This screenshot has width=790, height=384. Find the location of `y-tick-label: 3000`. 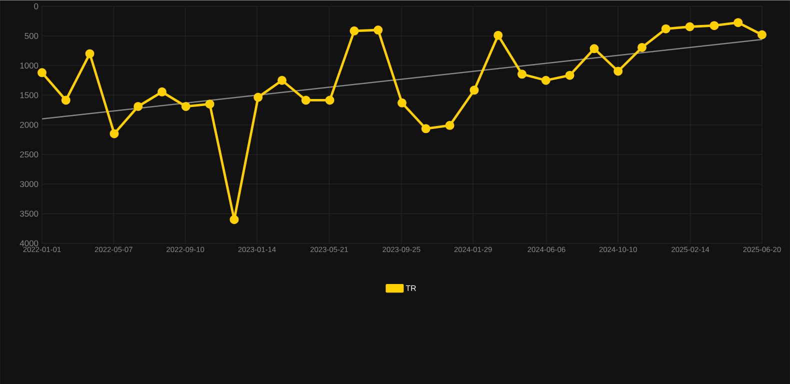

y-tick-label: 3000 is located at coordinates (29, 183).